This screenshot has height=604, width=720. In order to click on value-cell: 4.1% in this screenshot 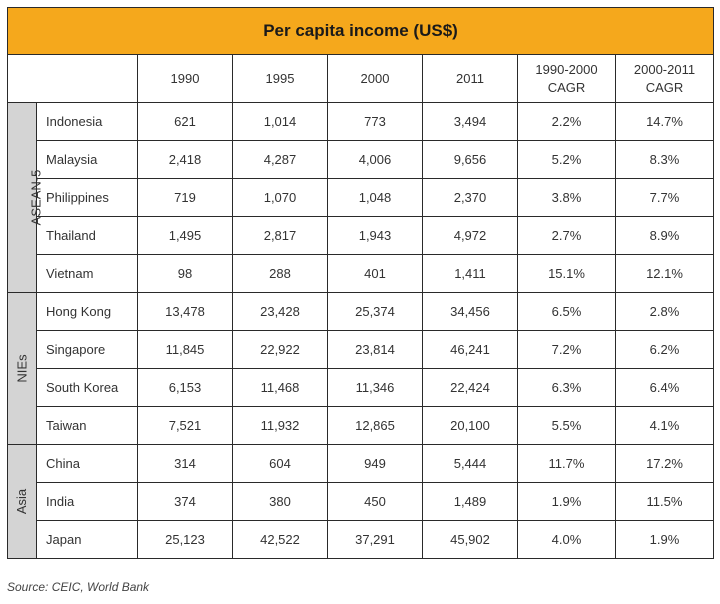, I will do `click(664, 425)`.